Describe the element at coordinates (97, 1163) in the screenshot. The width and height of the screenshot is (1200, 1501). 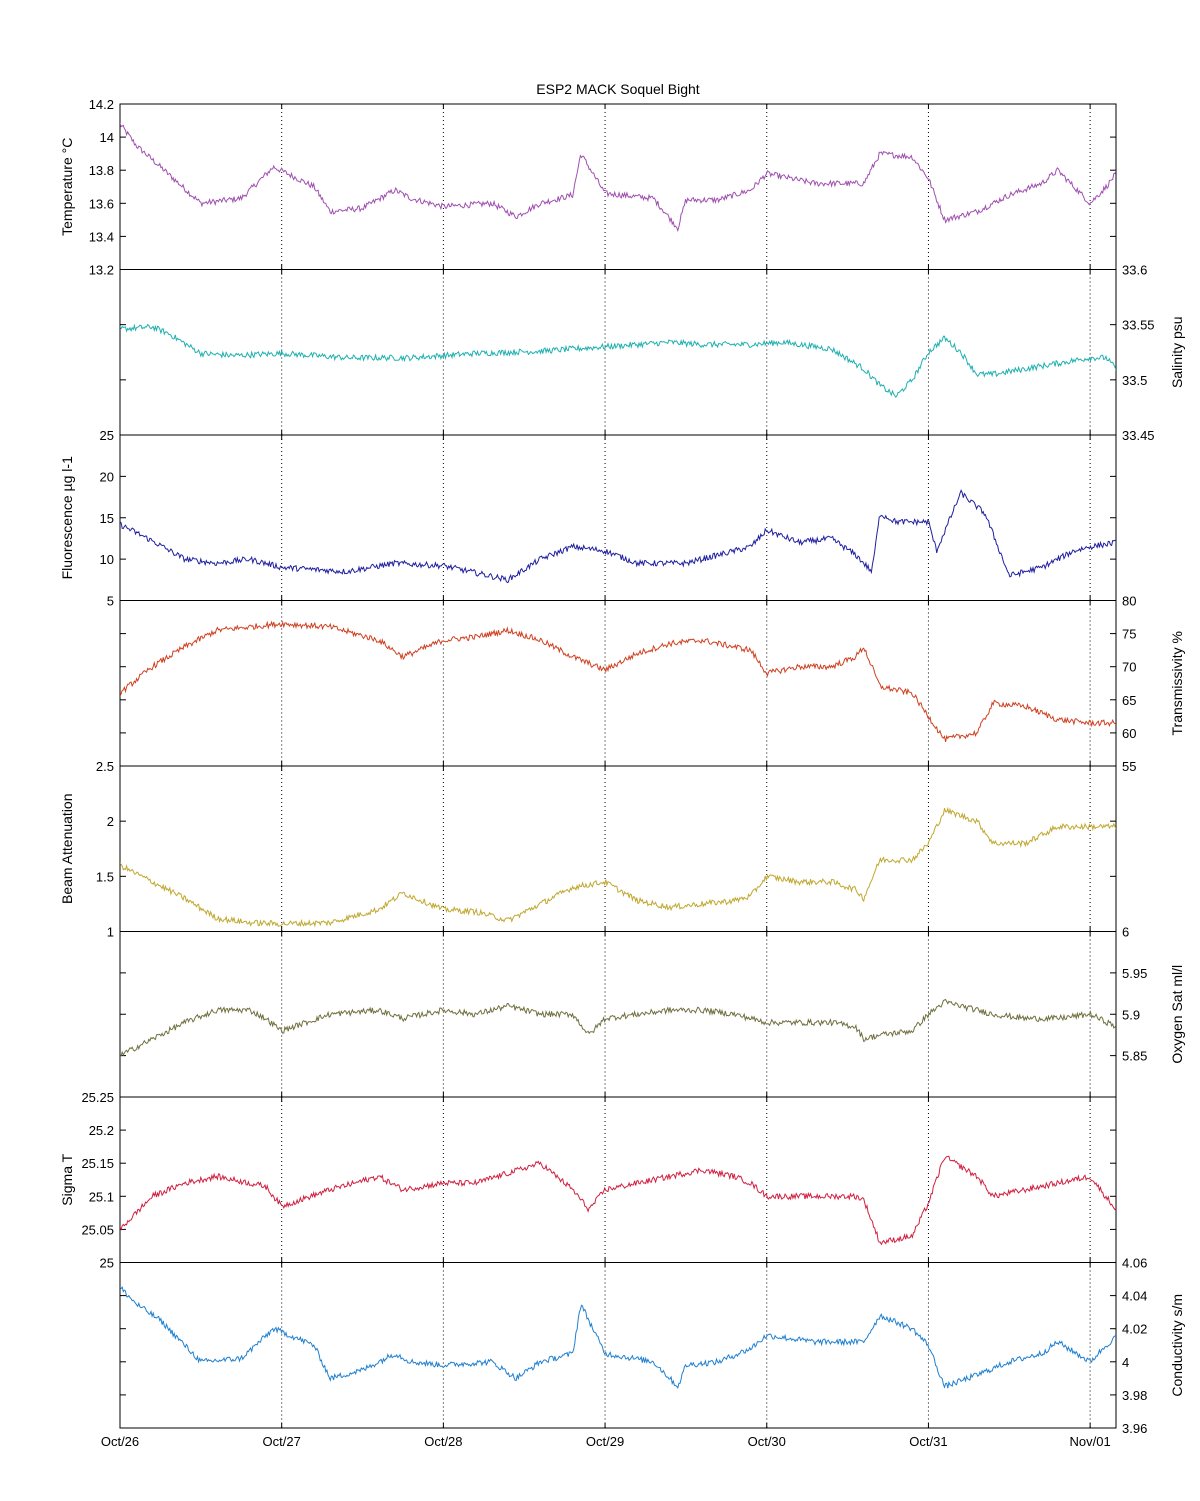
I see `y-tick-label: 25.15` at that location.